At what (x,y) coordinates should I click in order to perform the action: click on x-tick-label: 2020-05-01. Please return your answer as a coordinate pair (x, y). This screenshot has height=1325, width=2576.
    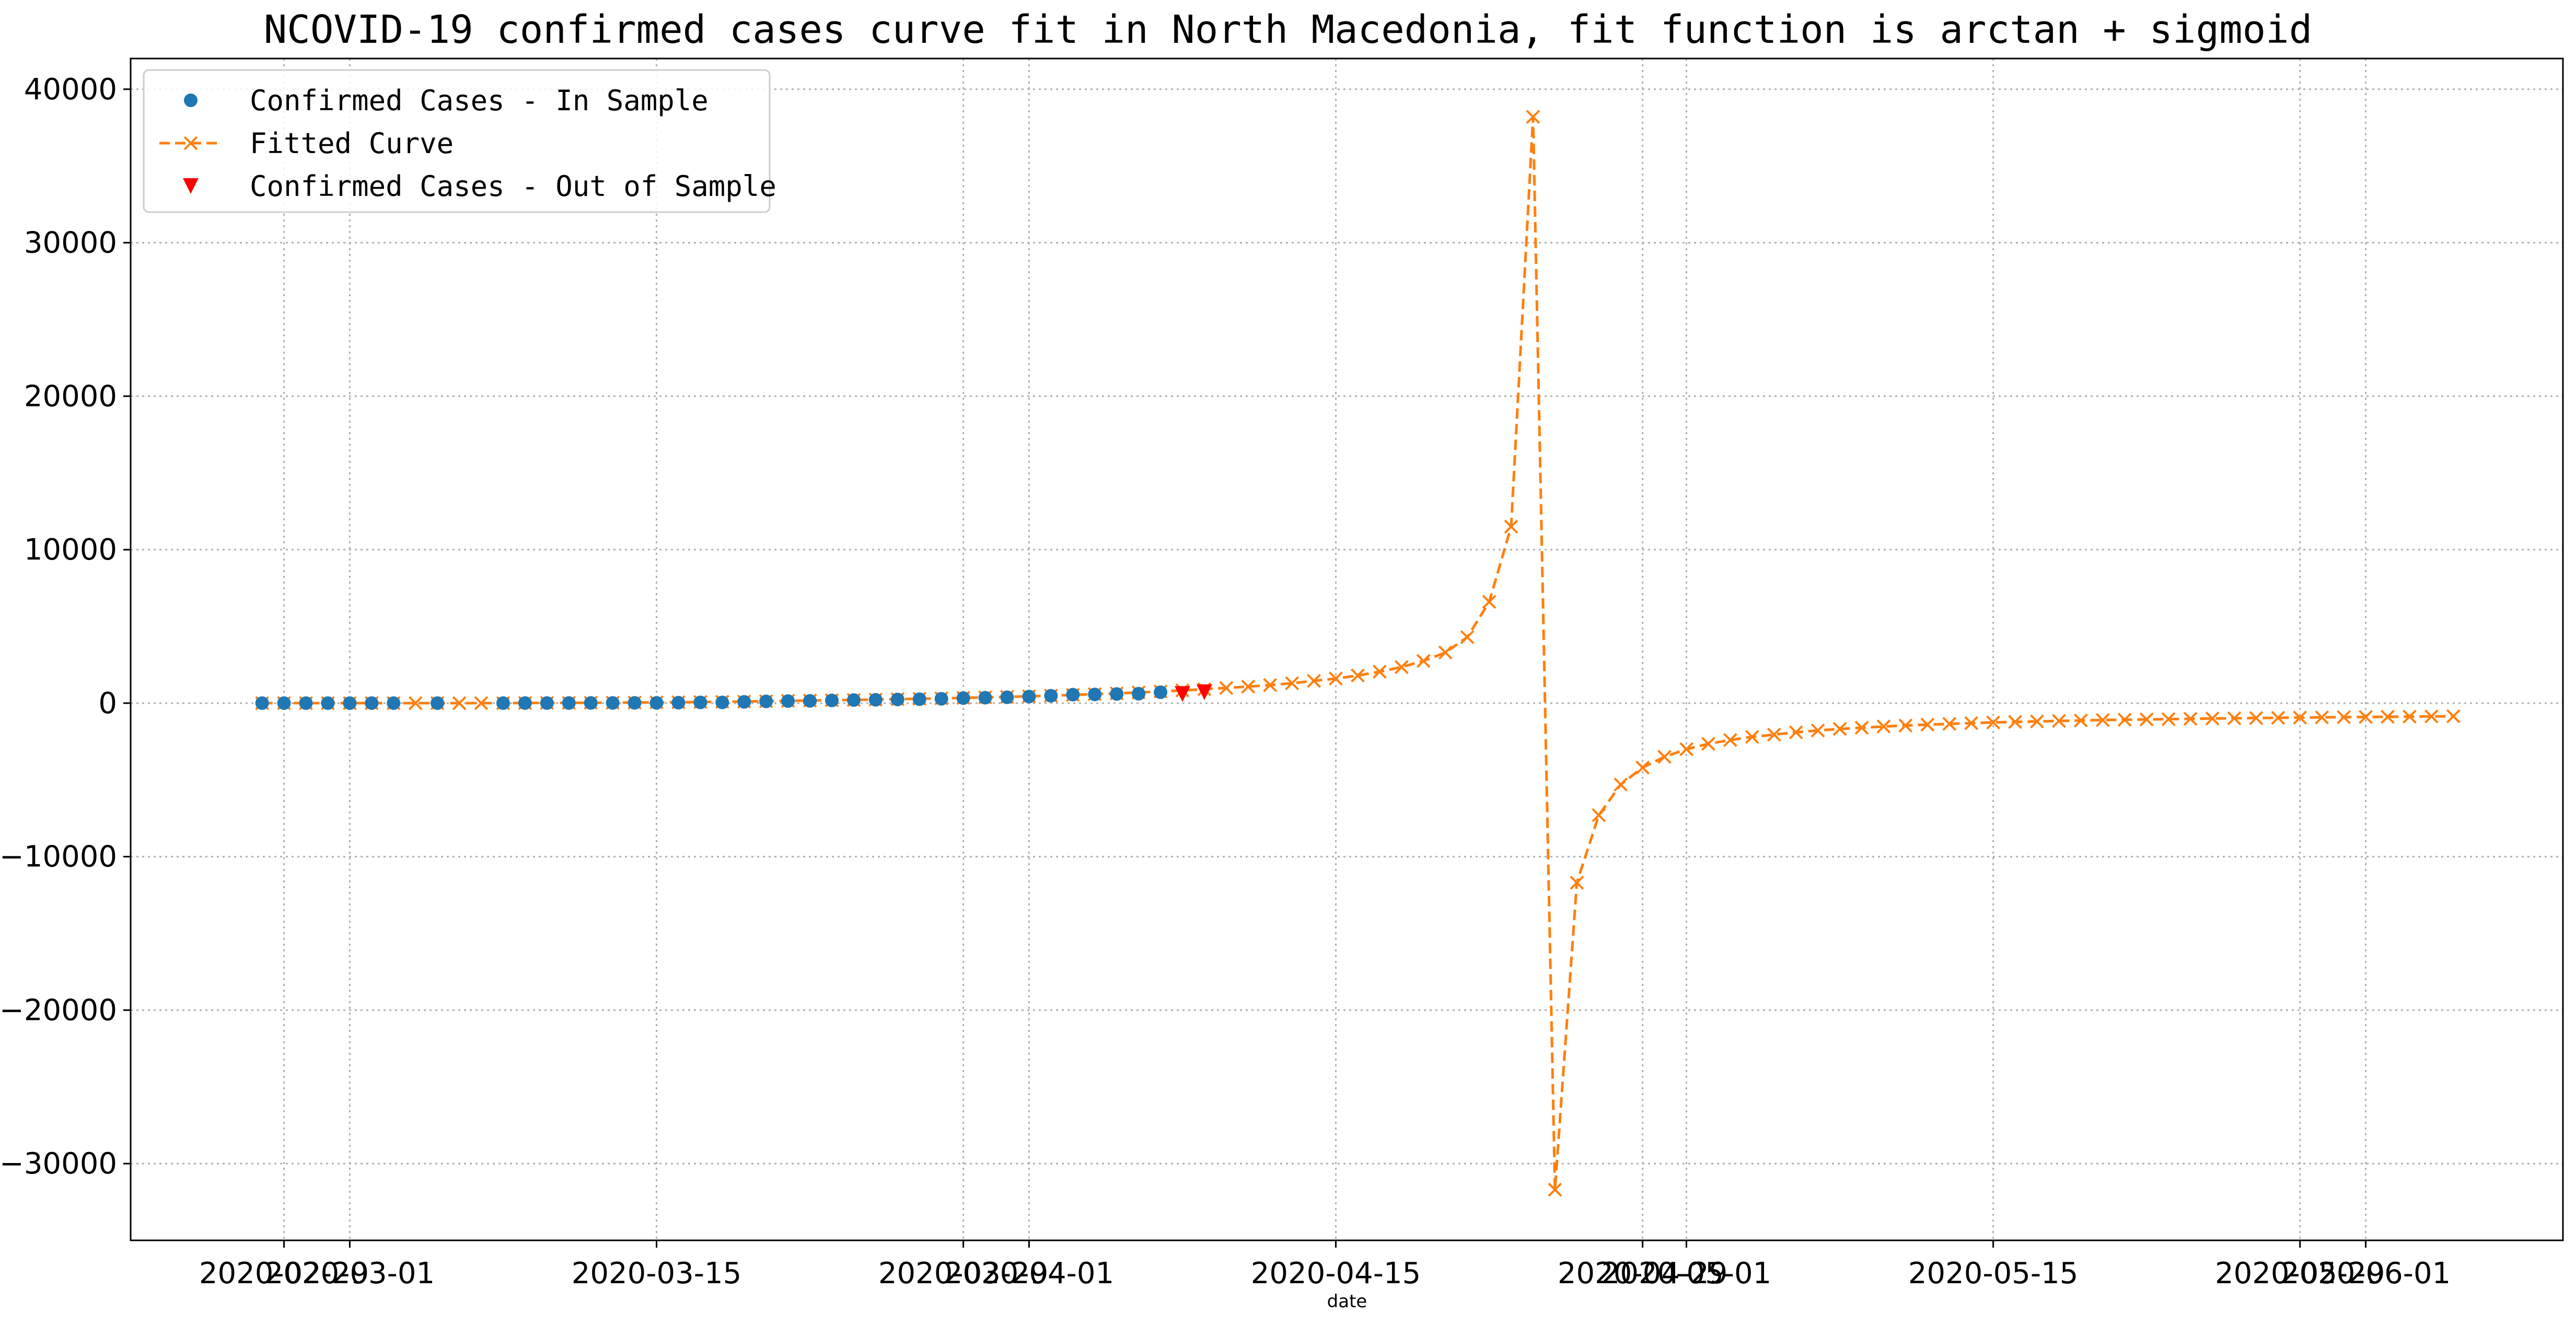
    Looking at the image, I should click on (1686, 1274).